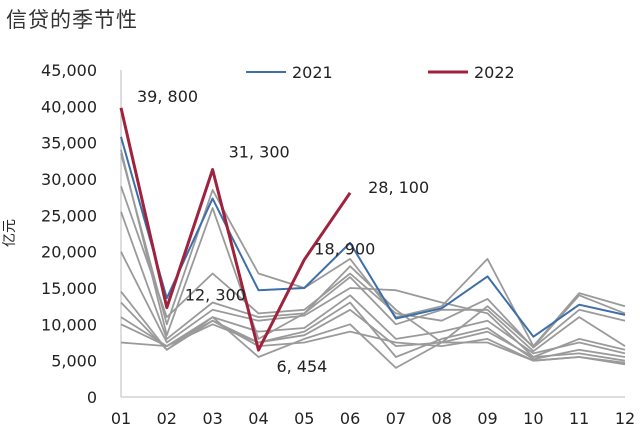 This screenshot has height=429, width=640. Describe the element at coordinates (215, 295) in the screenshot. I see `data-label: 12, 300` at that location.